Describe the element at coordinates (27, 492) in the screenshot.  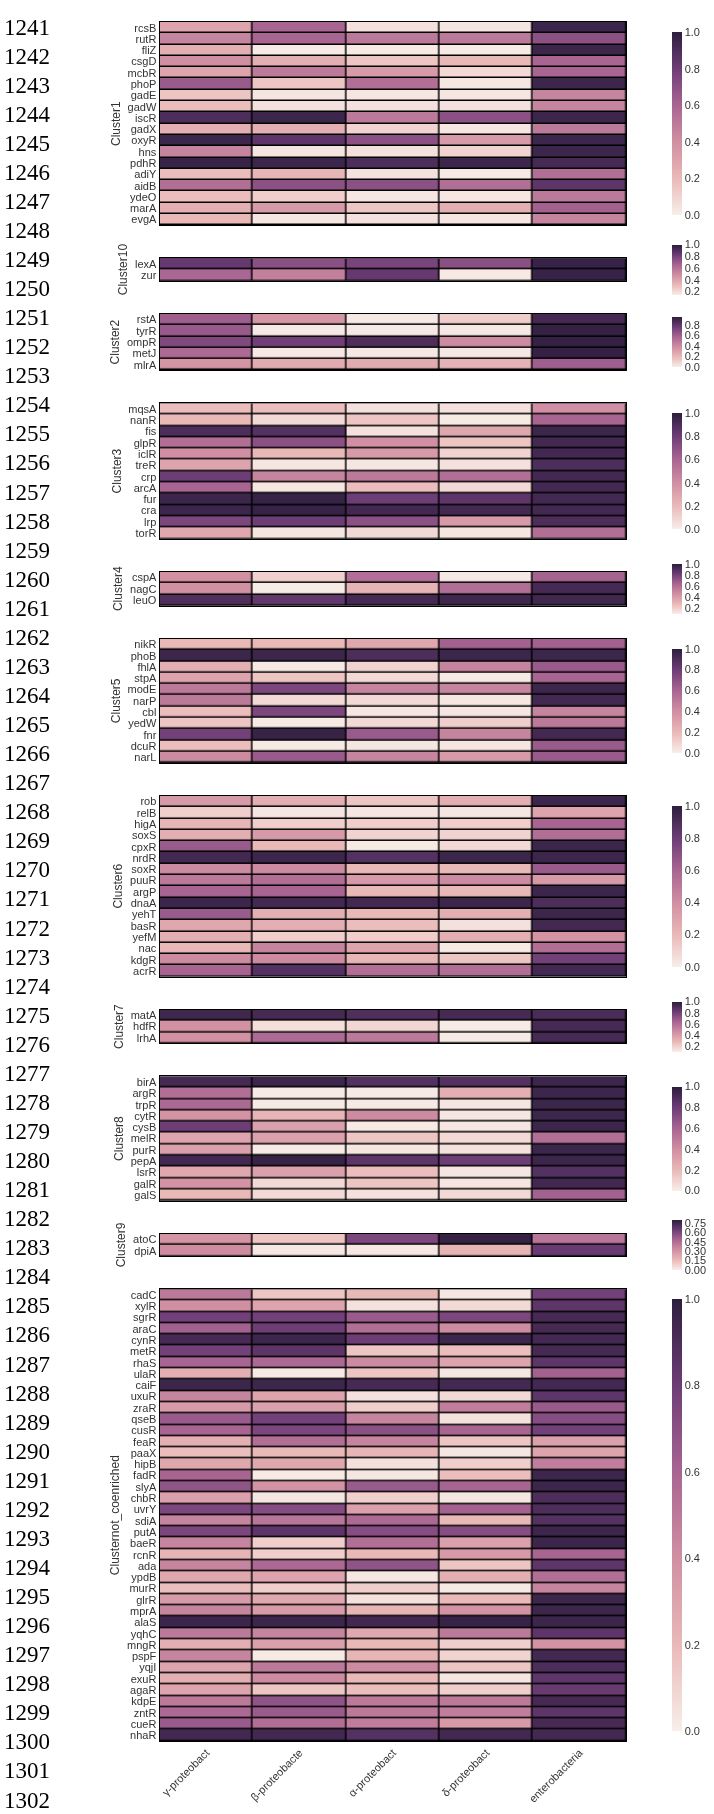
I see `text: 1257` at that location.